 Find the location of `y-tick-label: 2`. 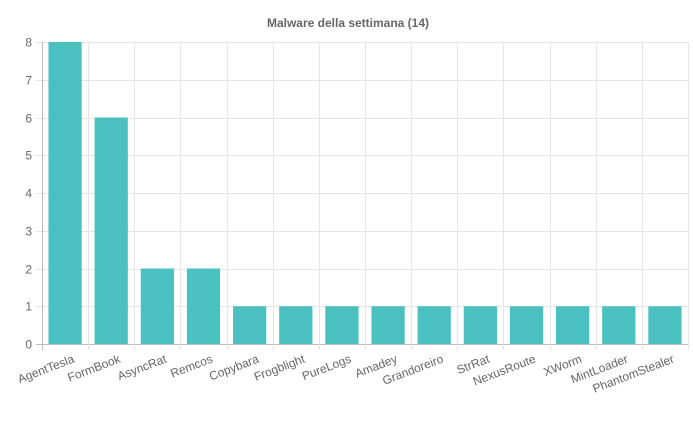

y-tick-label: 2 is located at coordinates (28, 270).